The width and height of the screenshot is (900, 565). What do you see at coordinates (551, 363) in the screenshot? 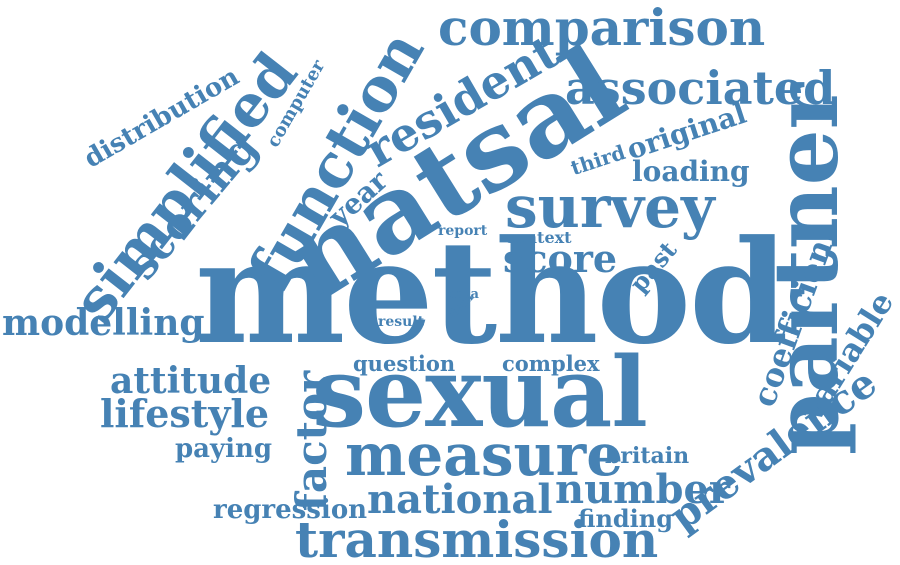
I see `word-complex: complex` at bounding box center [551, 363].